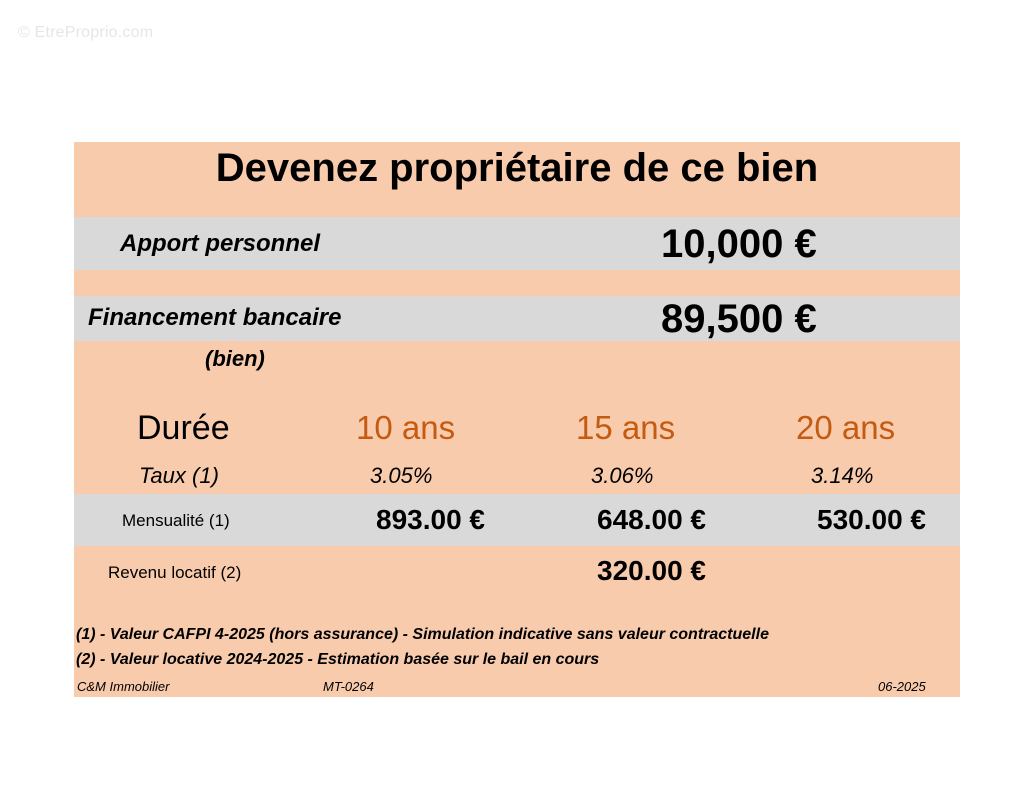 This screenshot has width=1035, height=800. What do you see at coordinates (401, 475) in the screenshot?
I see `taux-10: 3.05%` at bounding box center [401, 475].